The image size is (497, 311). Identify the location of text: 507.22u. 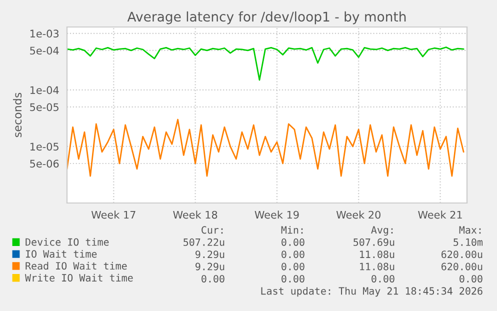
(204, 242).